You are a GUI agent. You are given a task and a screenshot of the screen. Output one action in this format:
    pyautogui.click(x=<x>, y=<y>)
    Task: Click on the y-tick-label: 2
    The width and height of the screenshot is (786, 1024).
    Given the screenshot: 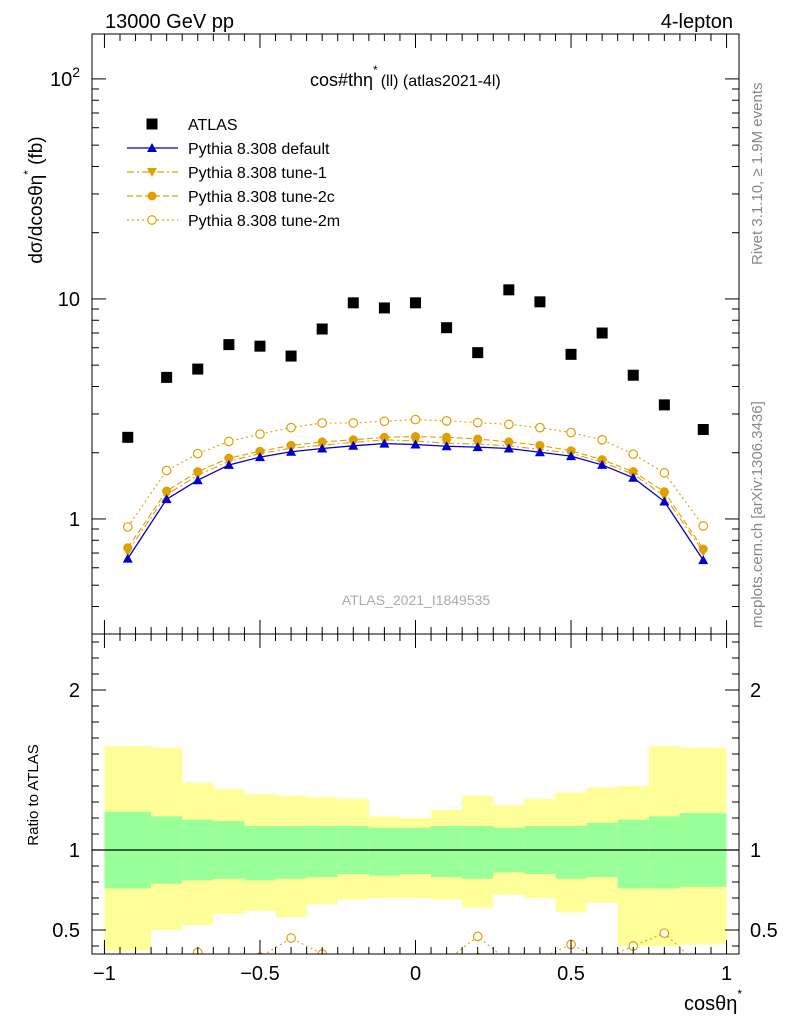 What is the action you would take?
    pyautogui.click(x=74, y=691)
    